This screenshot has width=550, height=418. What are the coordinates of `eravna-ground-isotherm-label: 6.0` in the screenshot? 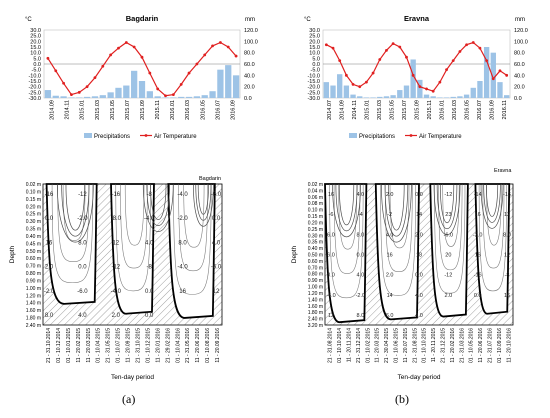 It's located at (390, 316).